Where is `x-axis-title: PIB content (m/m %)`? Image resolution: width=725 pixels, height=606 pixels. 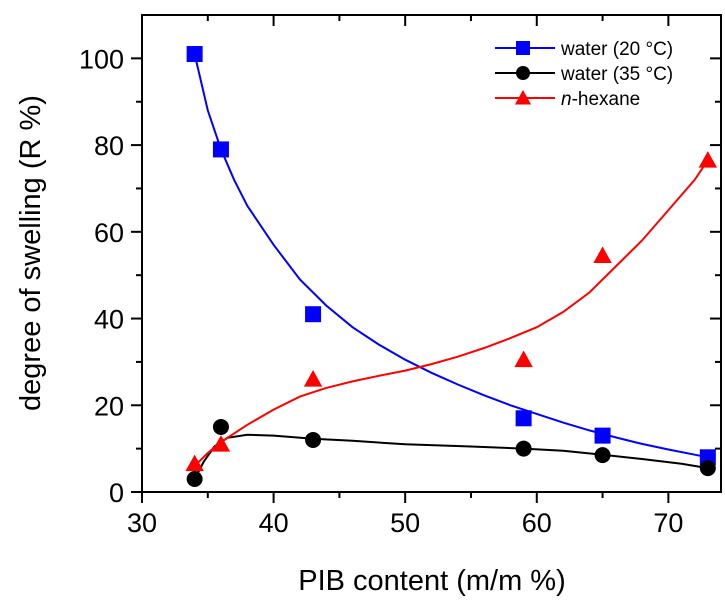
x-axis-title: PIB content (m/m %) is located at coordinates (432, 581).